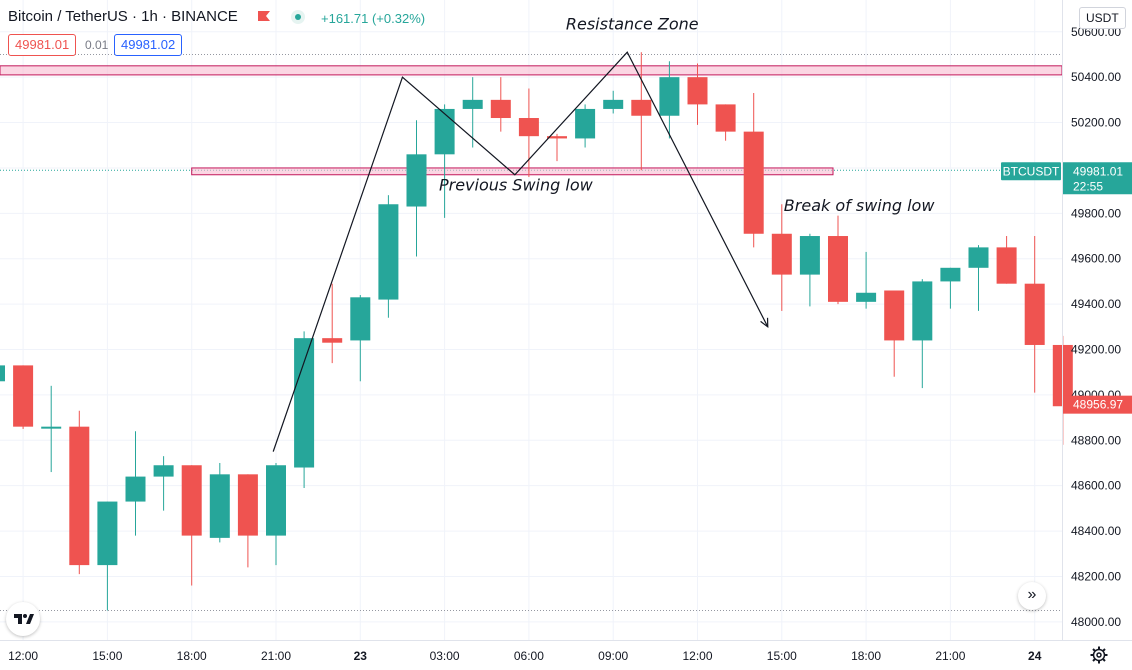  I want to click on price-tick-label: 48200.00, so click(1096, 576).